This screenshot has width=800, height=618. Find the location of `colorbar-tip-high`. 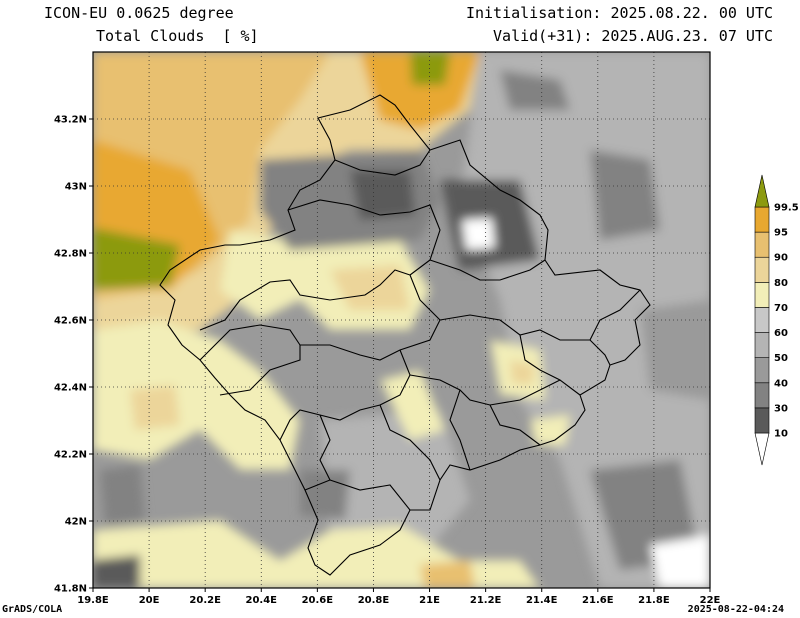

colorbar-tip-high is located at coordinates (762, 191).